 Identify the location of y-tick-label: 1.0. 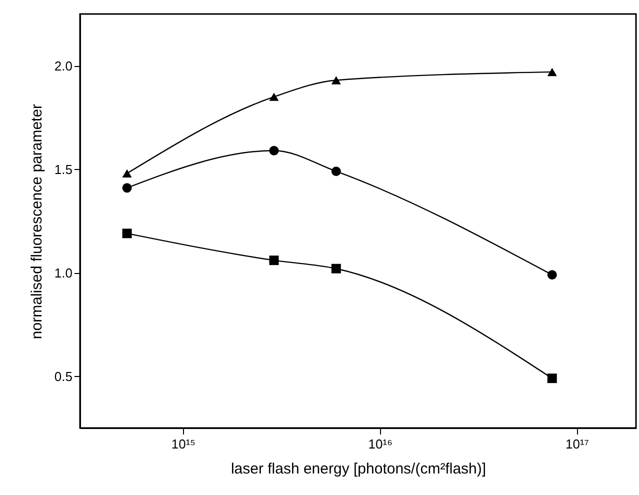
(63, 272).